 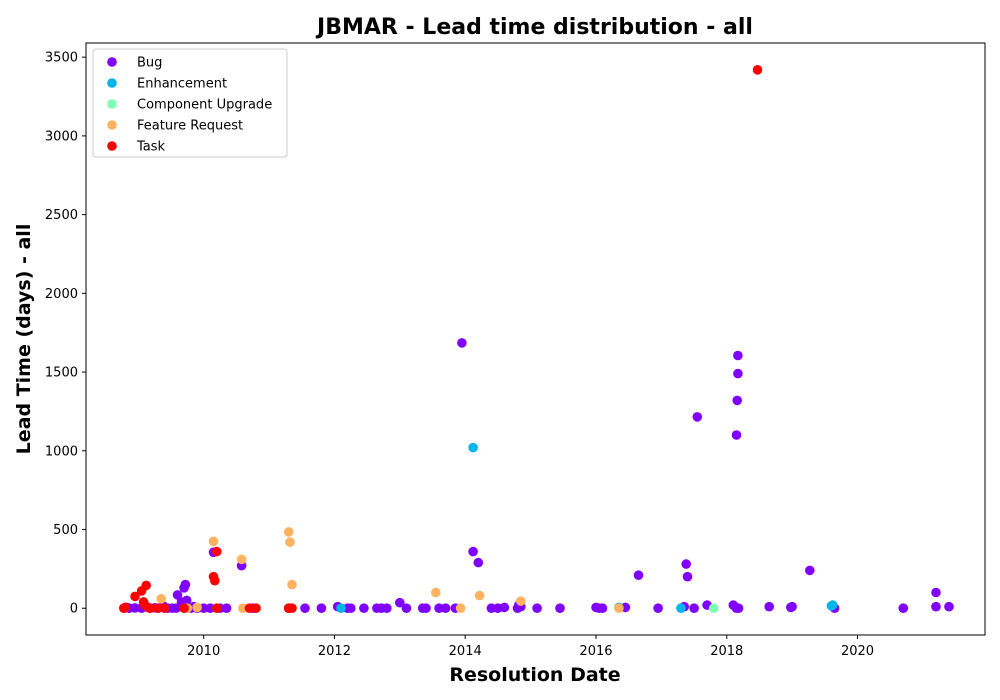 I want to click on legend-label: Enhancement, so click(x=182, y=84).